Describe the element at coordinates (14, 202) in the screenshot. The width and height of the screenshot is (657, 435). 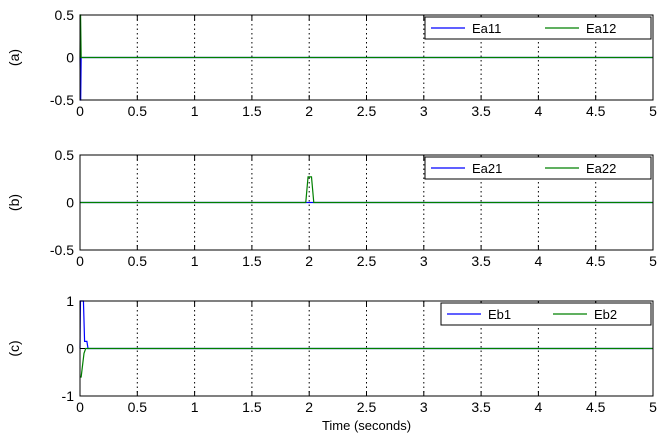
I see `y-axis-label: (b)` at that location.